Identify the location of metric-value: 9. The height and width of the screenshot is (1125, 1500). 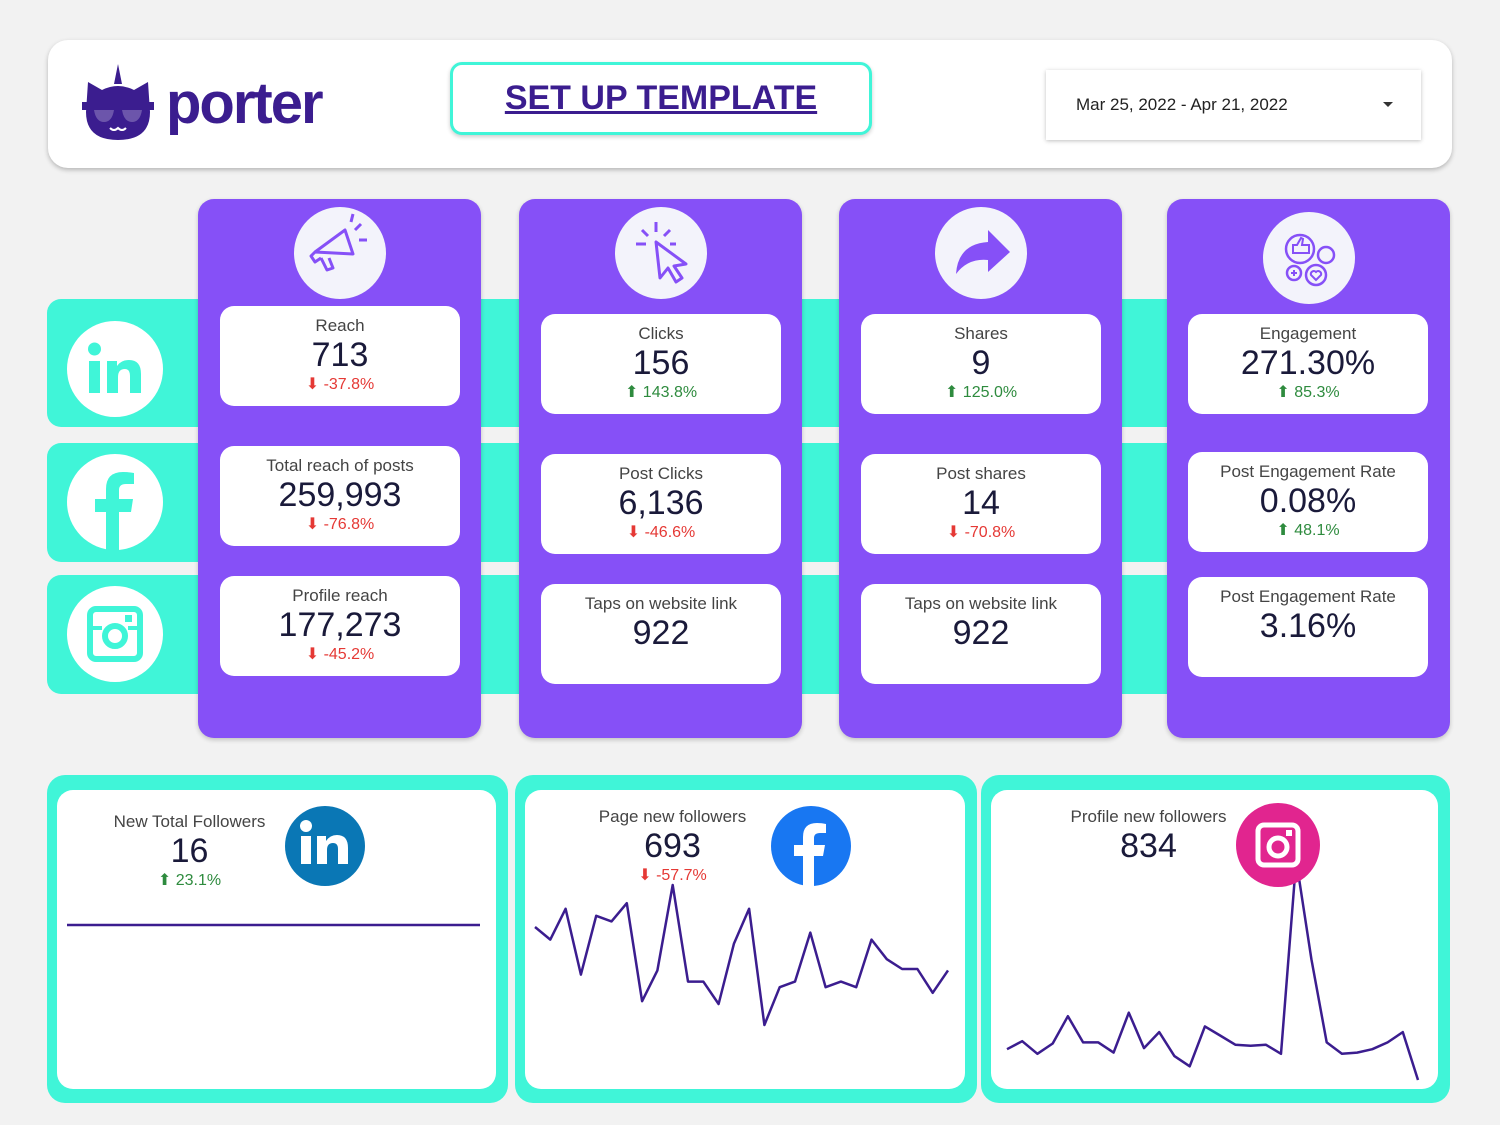
(981, 363).